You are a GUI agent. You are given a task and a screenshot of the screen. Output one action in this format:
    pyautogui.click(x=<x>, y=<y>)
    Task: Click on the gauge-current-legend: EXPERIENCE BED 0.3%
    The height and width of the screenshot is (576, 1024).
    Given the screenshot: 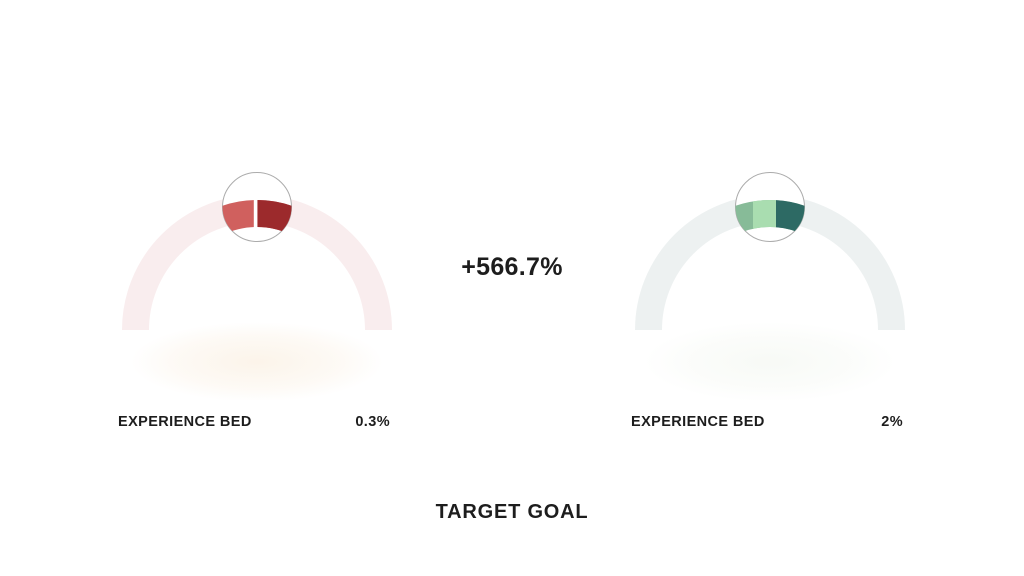 What is the action you would take?
    pyautogui.click(x=254, y=422)
    